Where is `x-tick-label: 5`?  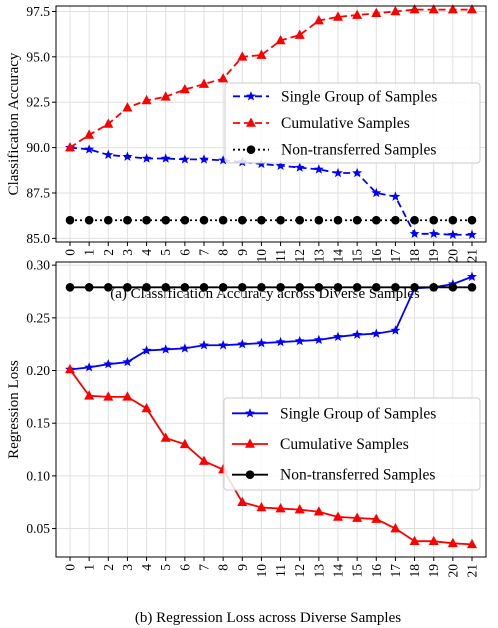 x-tick-label: 5 is located at coordinates (165, 252).